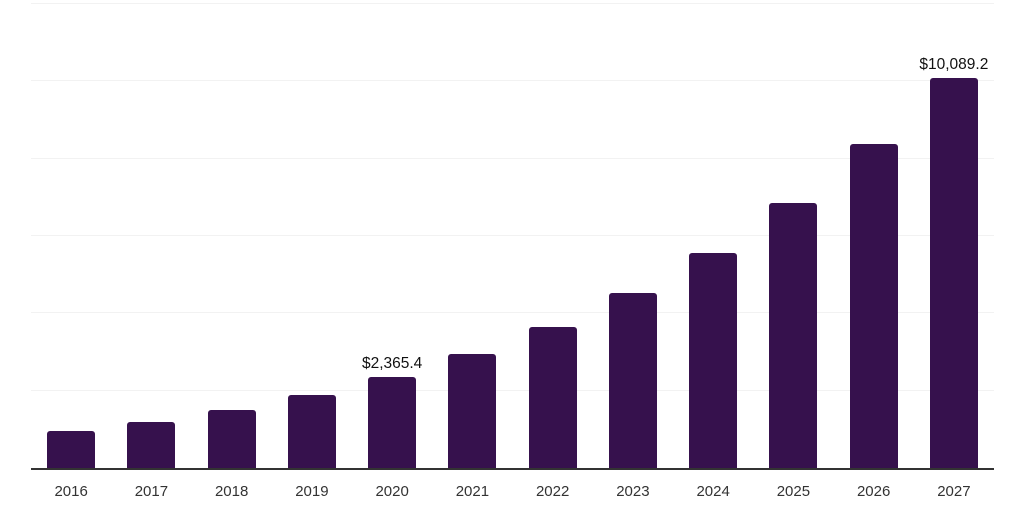 The height and width of the screenshot is (512, 1024). What do you see at coordinates (793, 335) in the screenshot?
I see `bar-2025` at bounding box center [793, 335].